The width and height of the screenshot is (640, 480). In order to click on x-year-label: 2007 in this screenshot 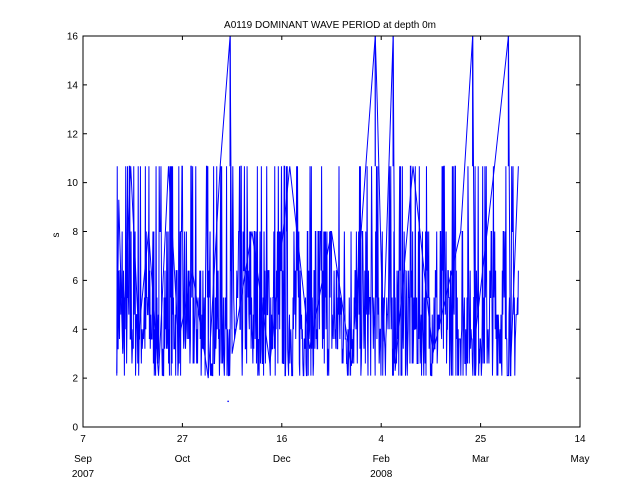, I will do `click(83, 474)`.